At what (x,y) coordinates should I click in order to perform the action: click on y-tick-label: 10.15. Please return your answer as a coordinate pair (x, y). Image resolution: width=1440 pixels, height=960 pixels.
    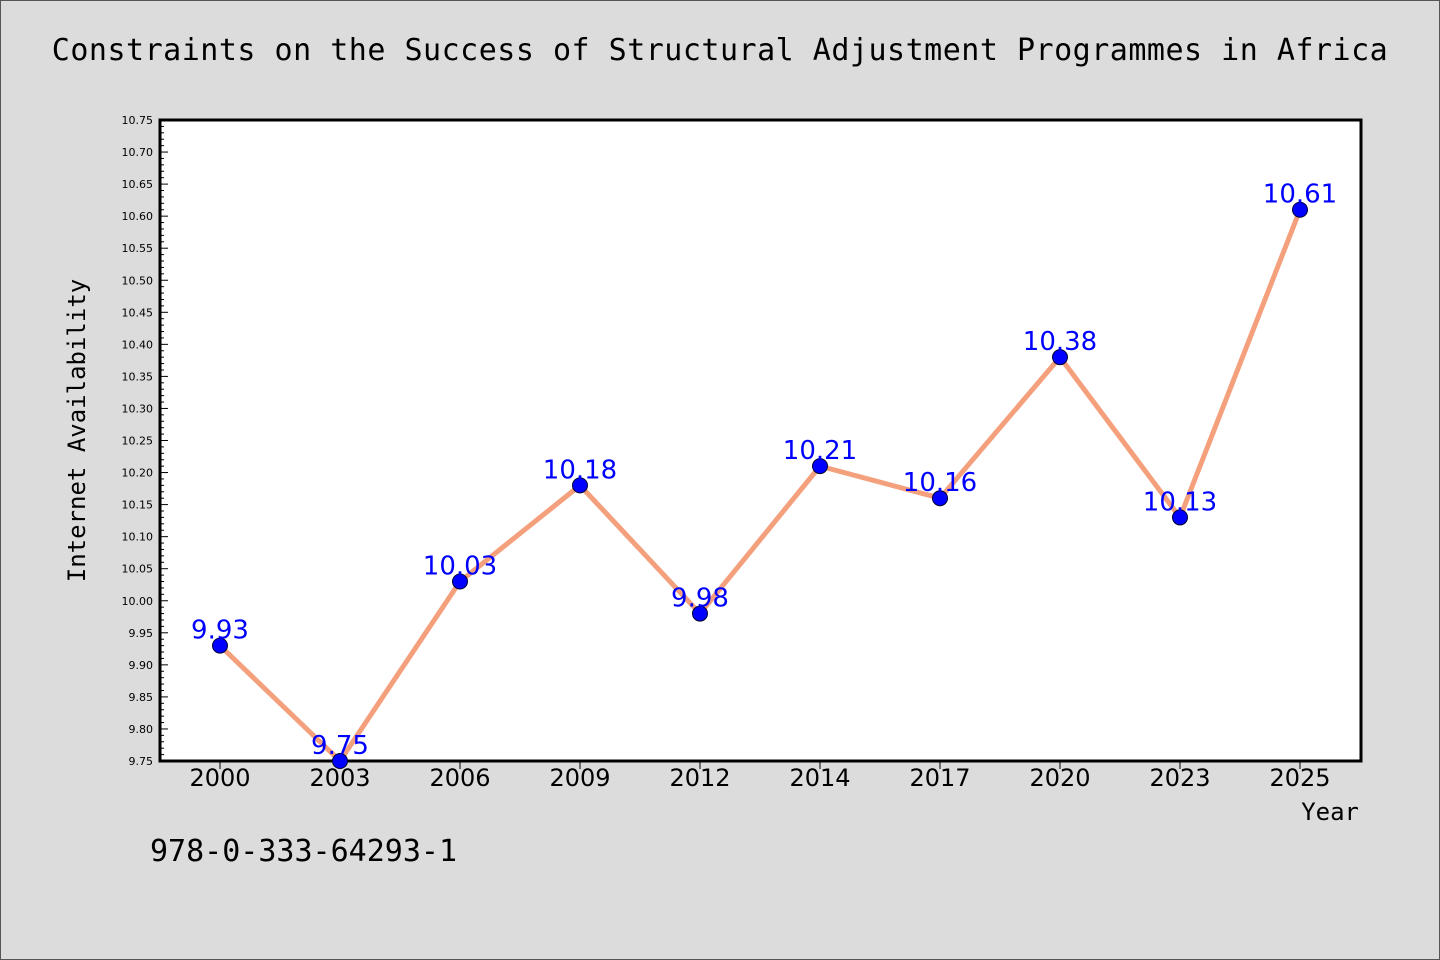
    Looking at the image, I should click on (138, 505).